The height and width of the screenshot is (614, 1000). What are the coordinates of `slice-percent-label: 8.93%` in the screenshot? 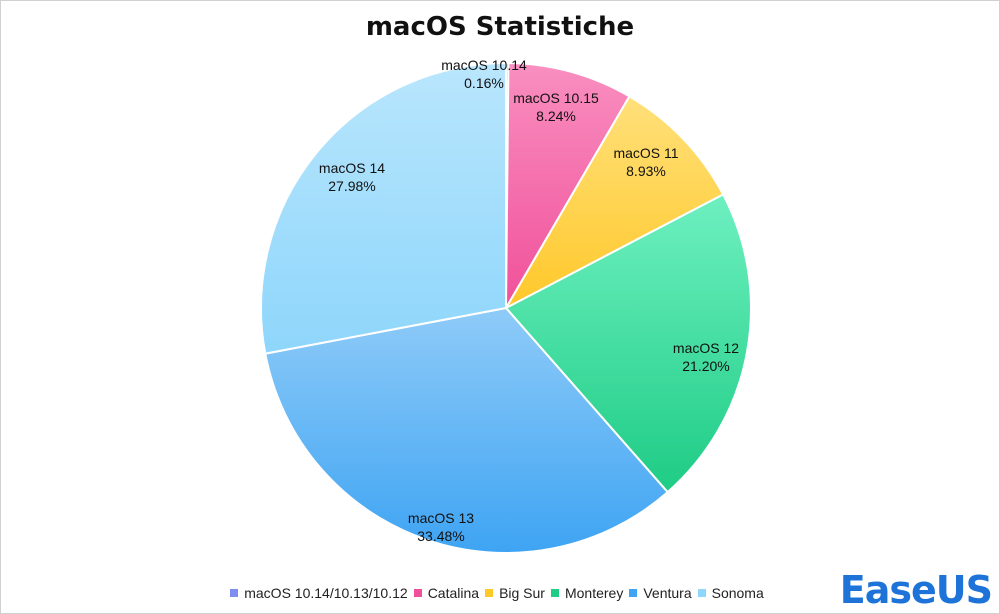 It's located at (646, 171).